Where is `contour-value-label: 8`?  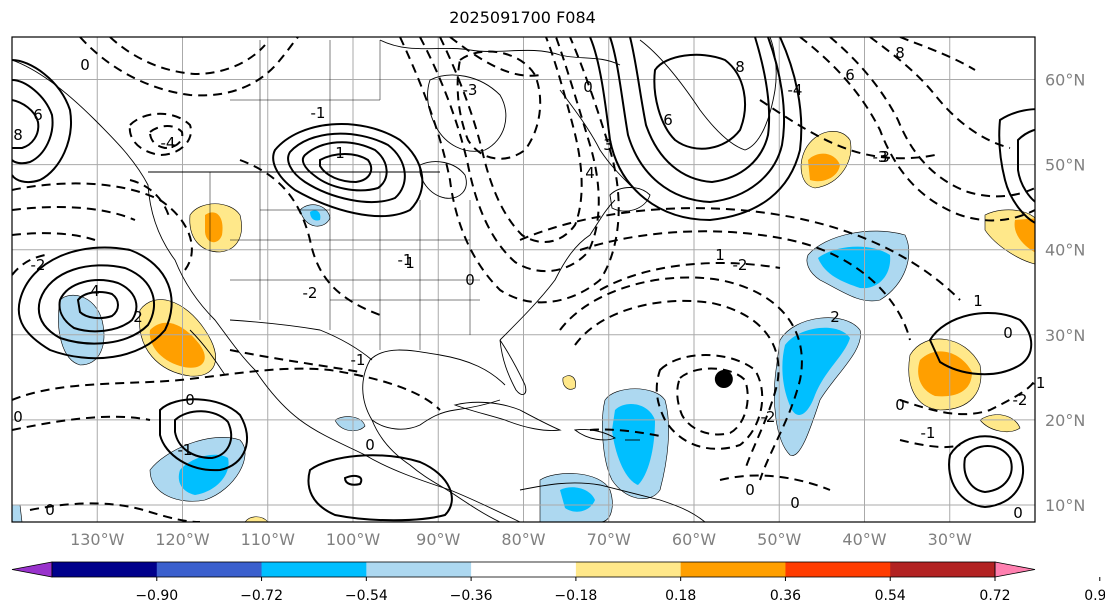 contour-value-label: 8 is located at coordinates (900, 53).